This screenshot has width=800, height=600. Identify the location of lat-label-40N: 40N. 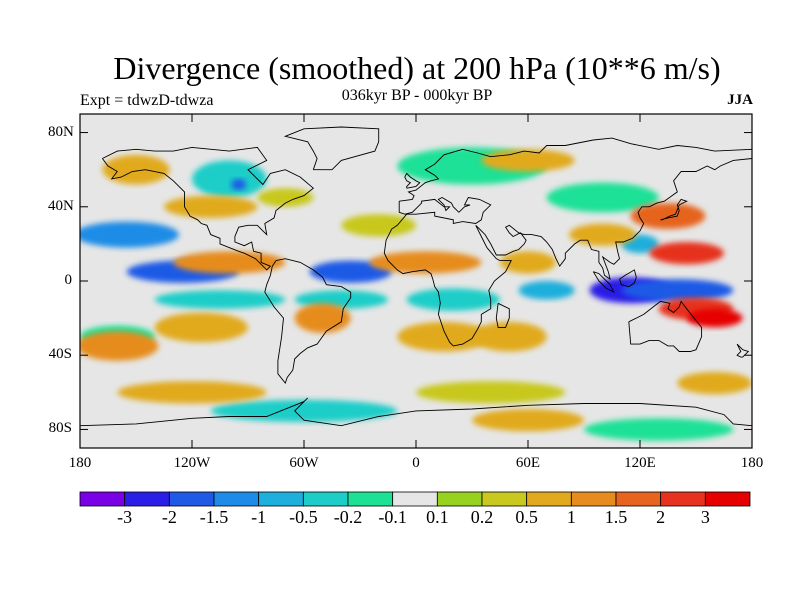
(61, 205).